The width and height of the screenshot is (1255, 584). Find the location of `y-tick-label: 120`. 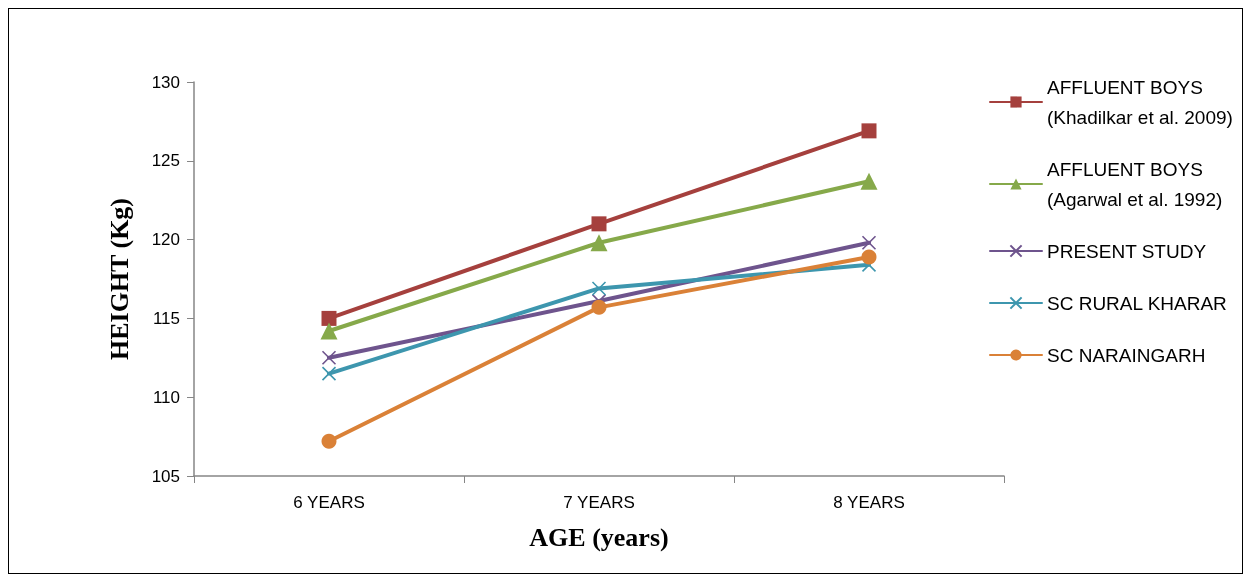

y-tick-label: 120 is located at coordinates (165, 240).